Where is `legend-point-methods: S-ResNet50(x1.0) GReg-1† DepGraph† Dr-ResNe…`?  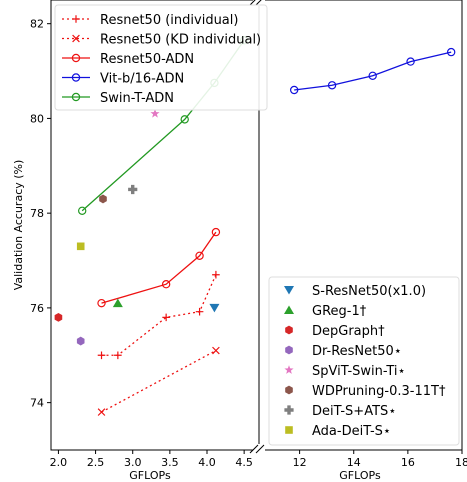
legend-point-methods: S-ResNet50(x1.0) GReg-1† DepGraph† Dr-ResNe… is located at coordinates (364, 361).